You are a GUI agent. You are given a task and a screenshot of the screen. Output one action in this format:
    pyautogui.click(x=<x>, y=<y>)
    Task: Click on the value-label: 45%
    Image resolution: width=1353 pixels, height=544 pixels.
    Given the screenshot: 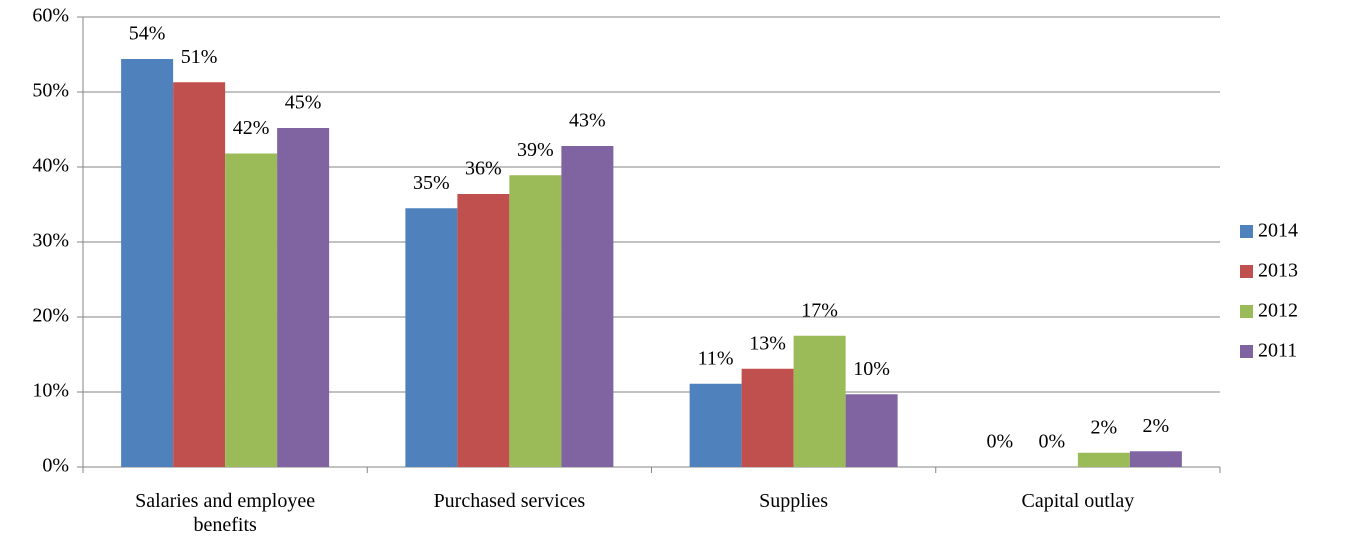 What is the action you would take?
    pyautogui.click(x=303, y=103)
    